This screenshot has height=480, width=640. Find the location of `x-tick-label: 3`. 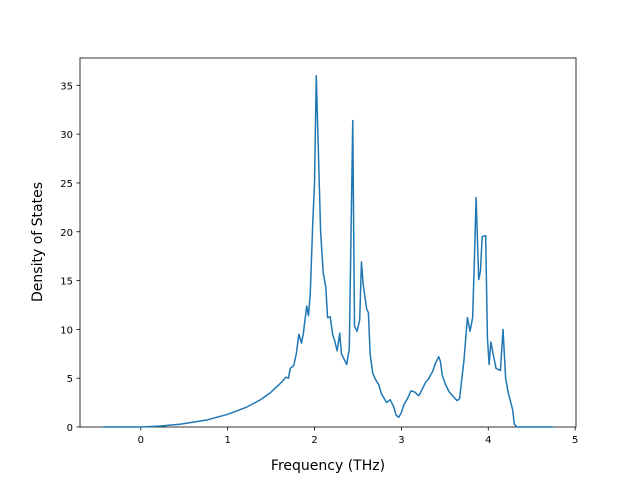

x-tick-label: 3 is located at coordinates (401, 440).